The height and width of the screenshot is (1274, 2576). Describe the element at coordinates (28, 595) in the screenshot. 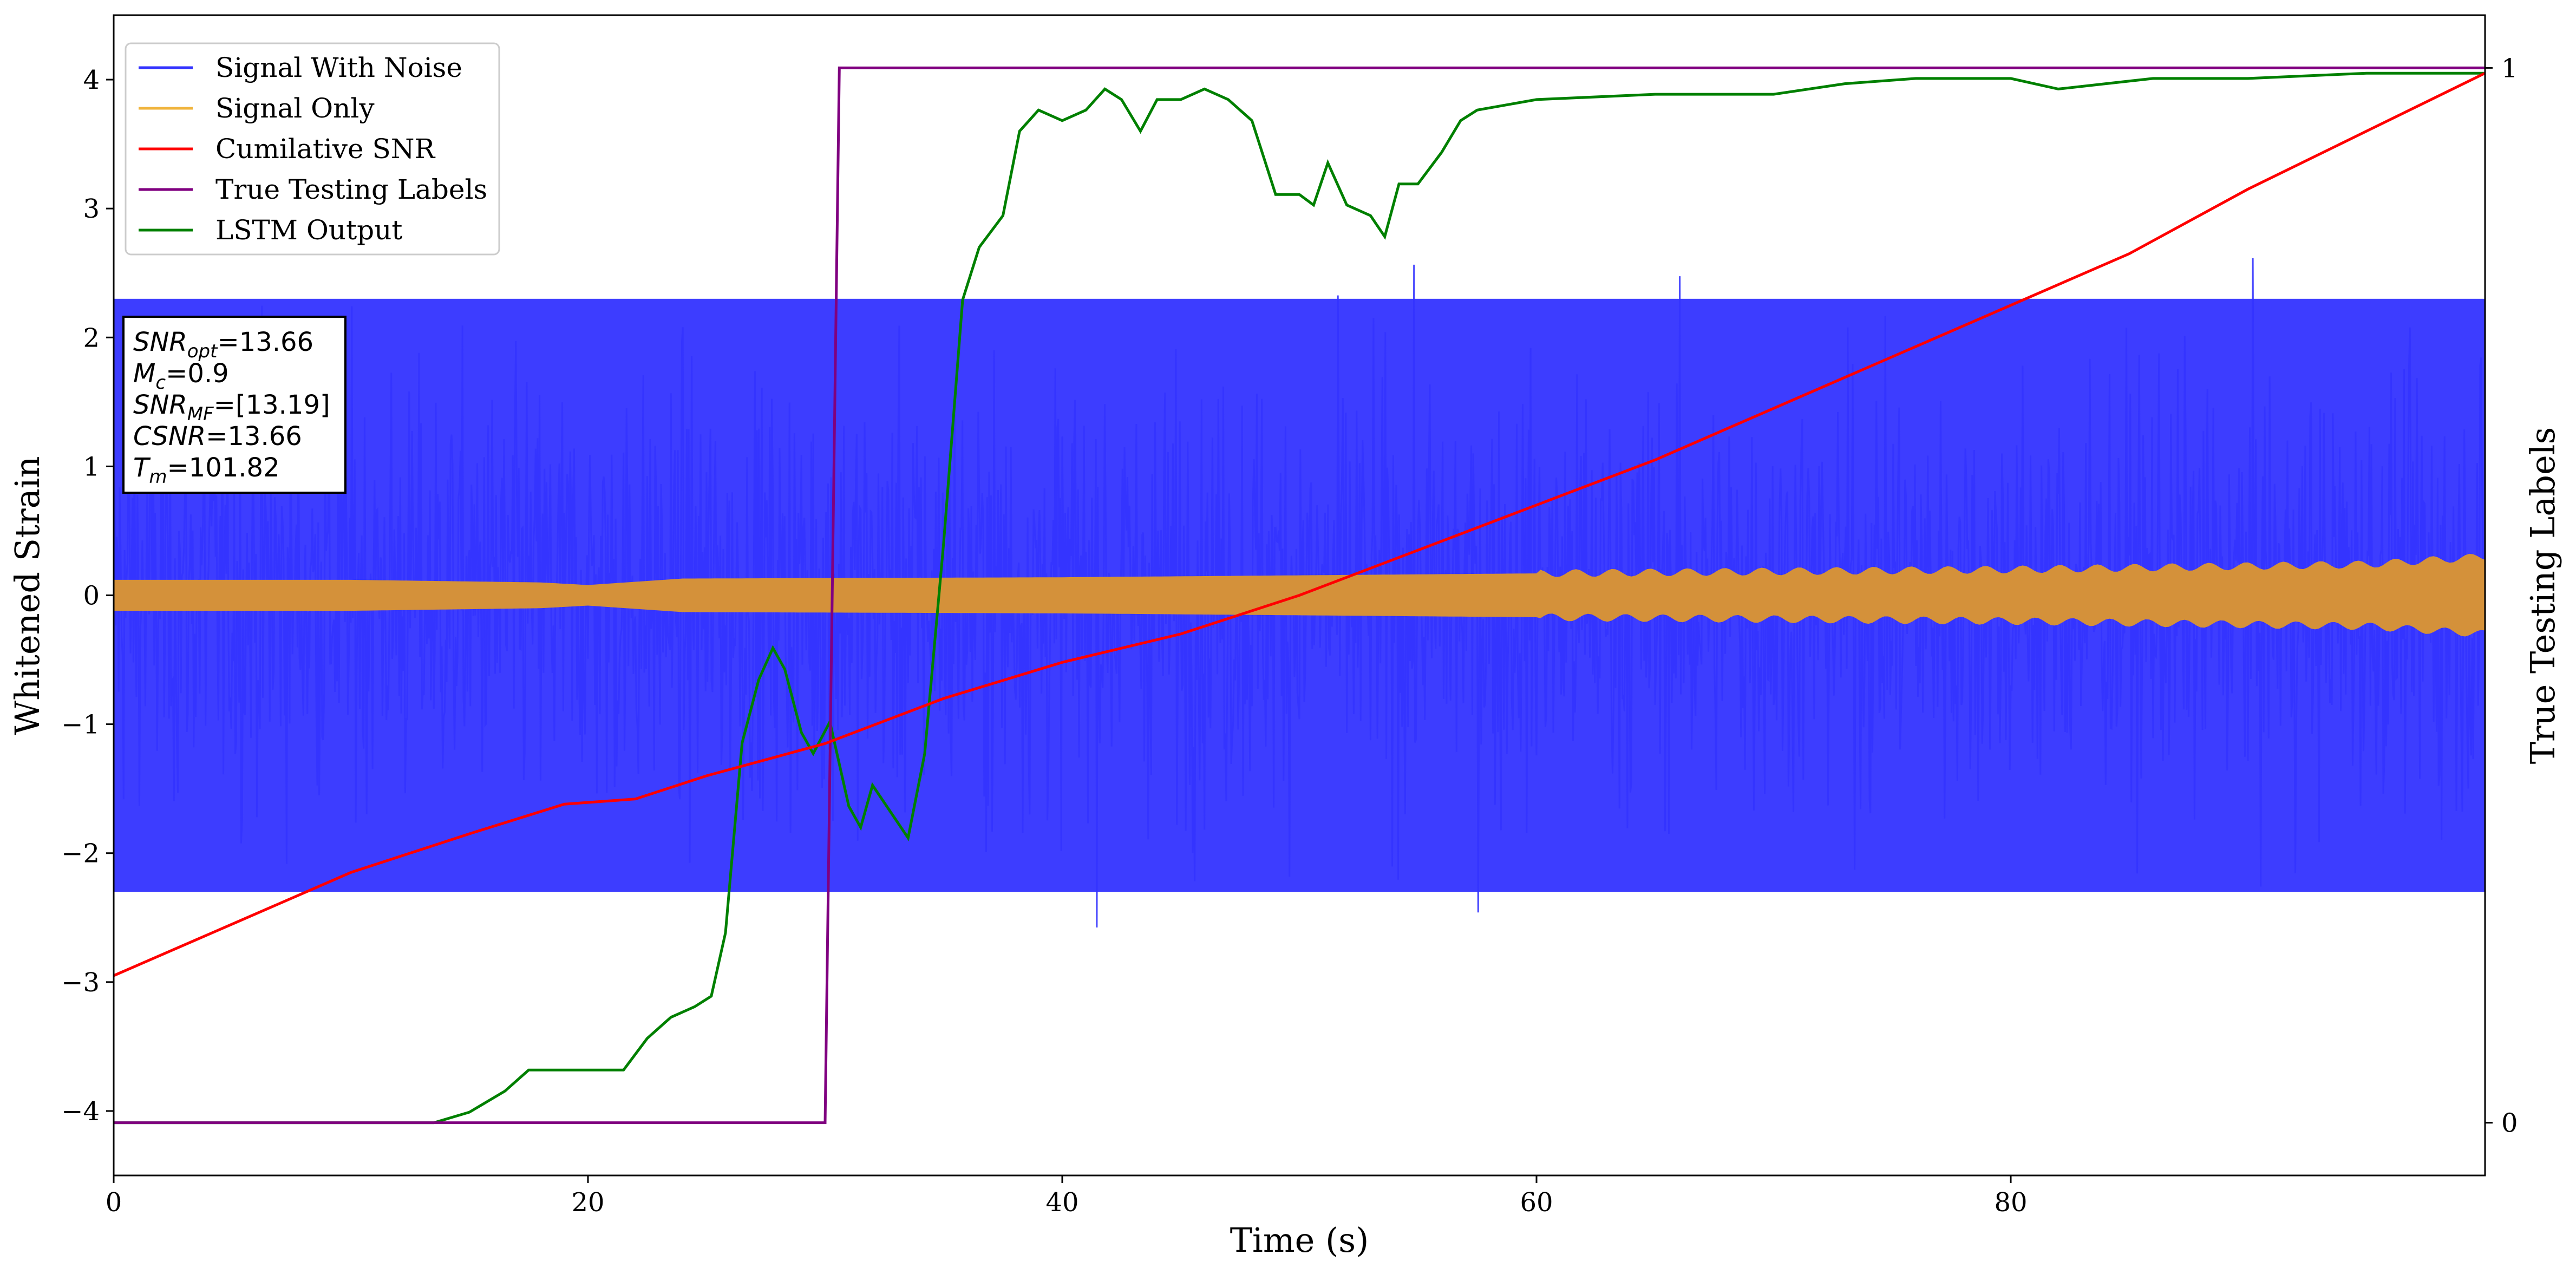

I see `y-axis-title: Whitened Strain` at that location.